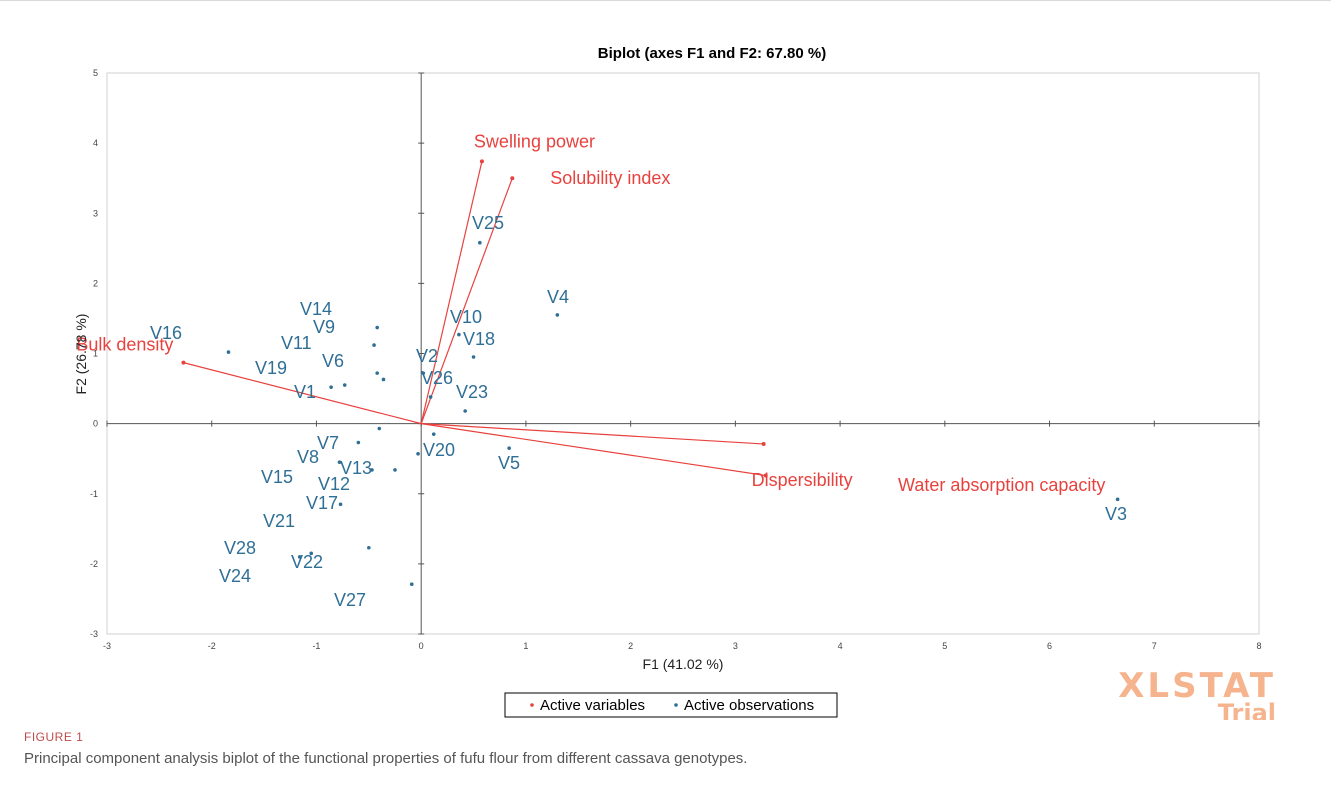  I want to click on vector-tip-bulk-density, so click(183, 362).